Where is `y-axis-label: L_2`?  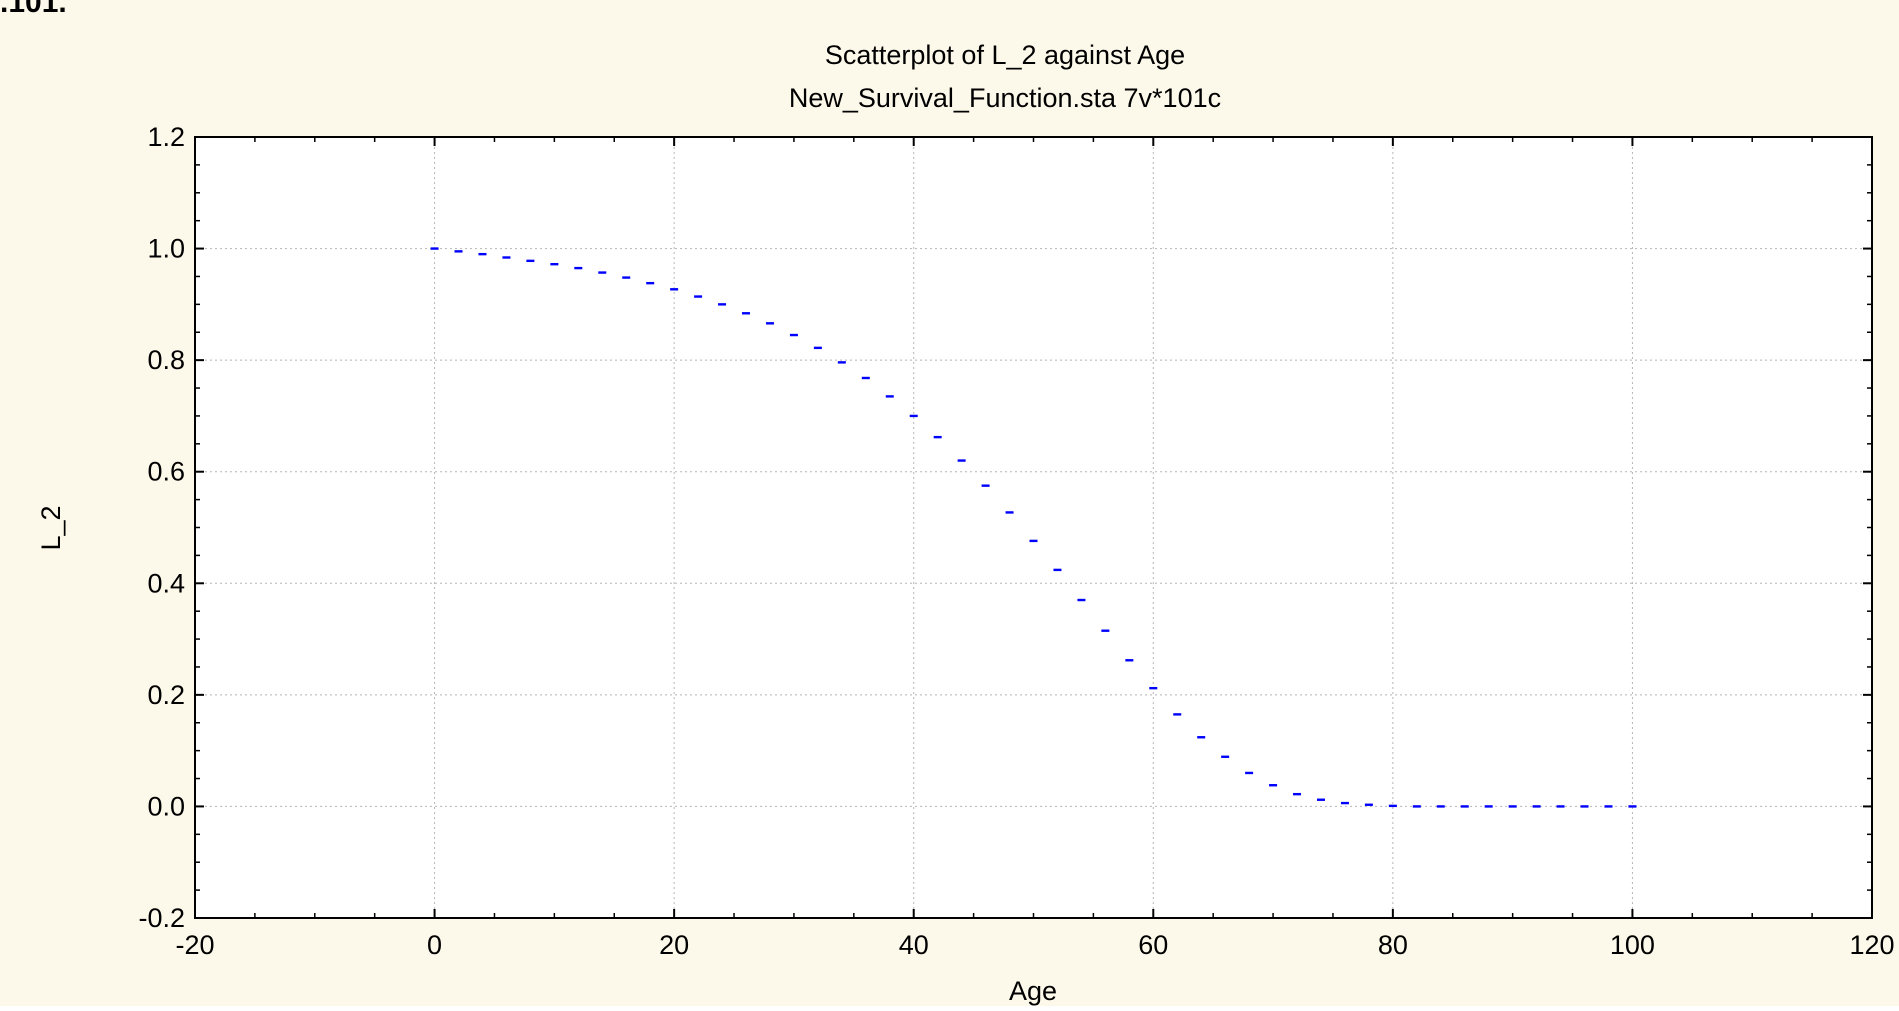
y-axis-label: L_2 is located at coordinates (51, 527).